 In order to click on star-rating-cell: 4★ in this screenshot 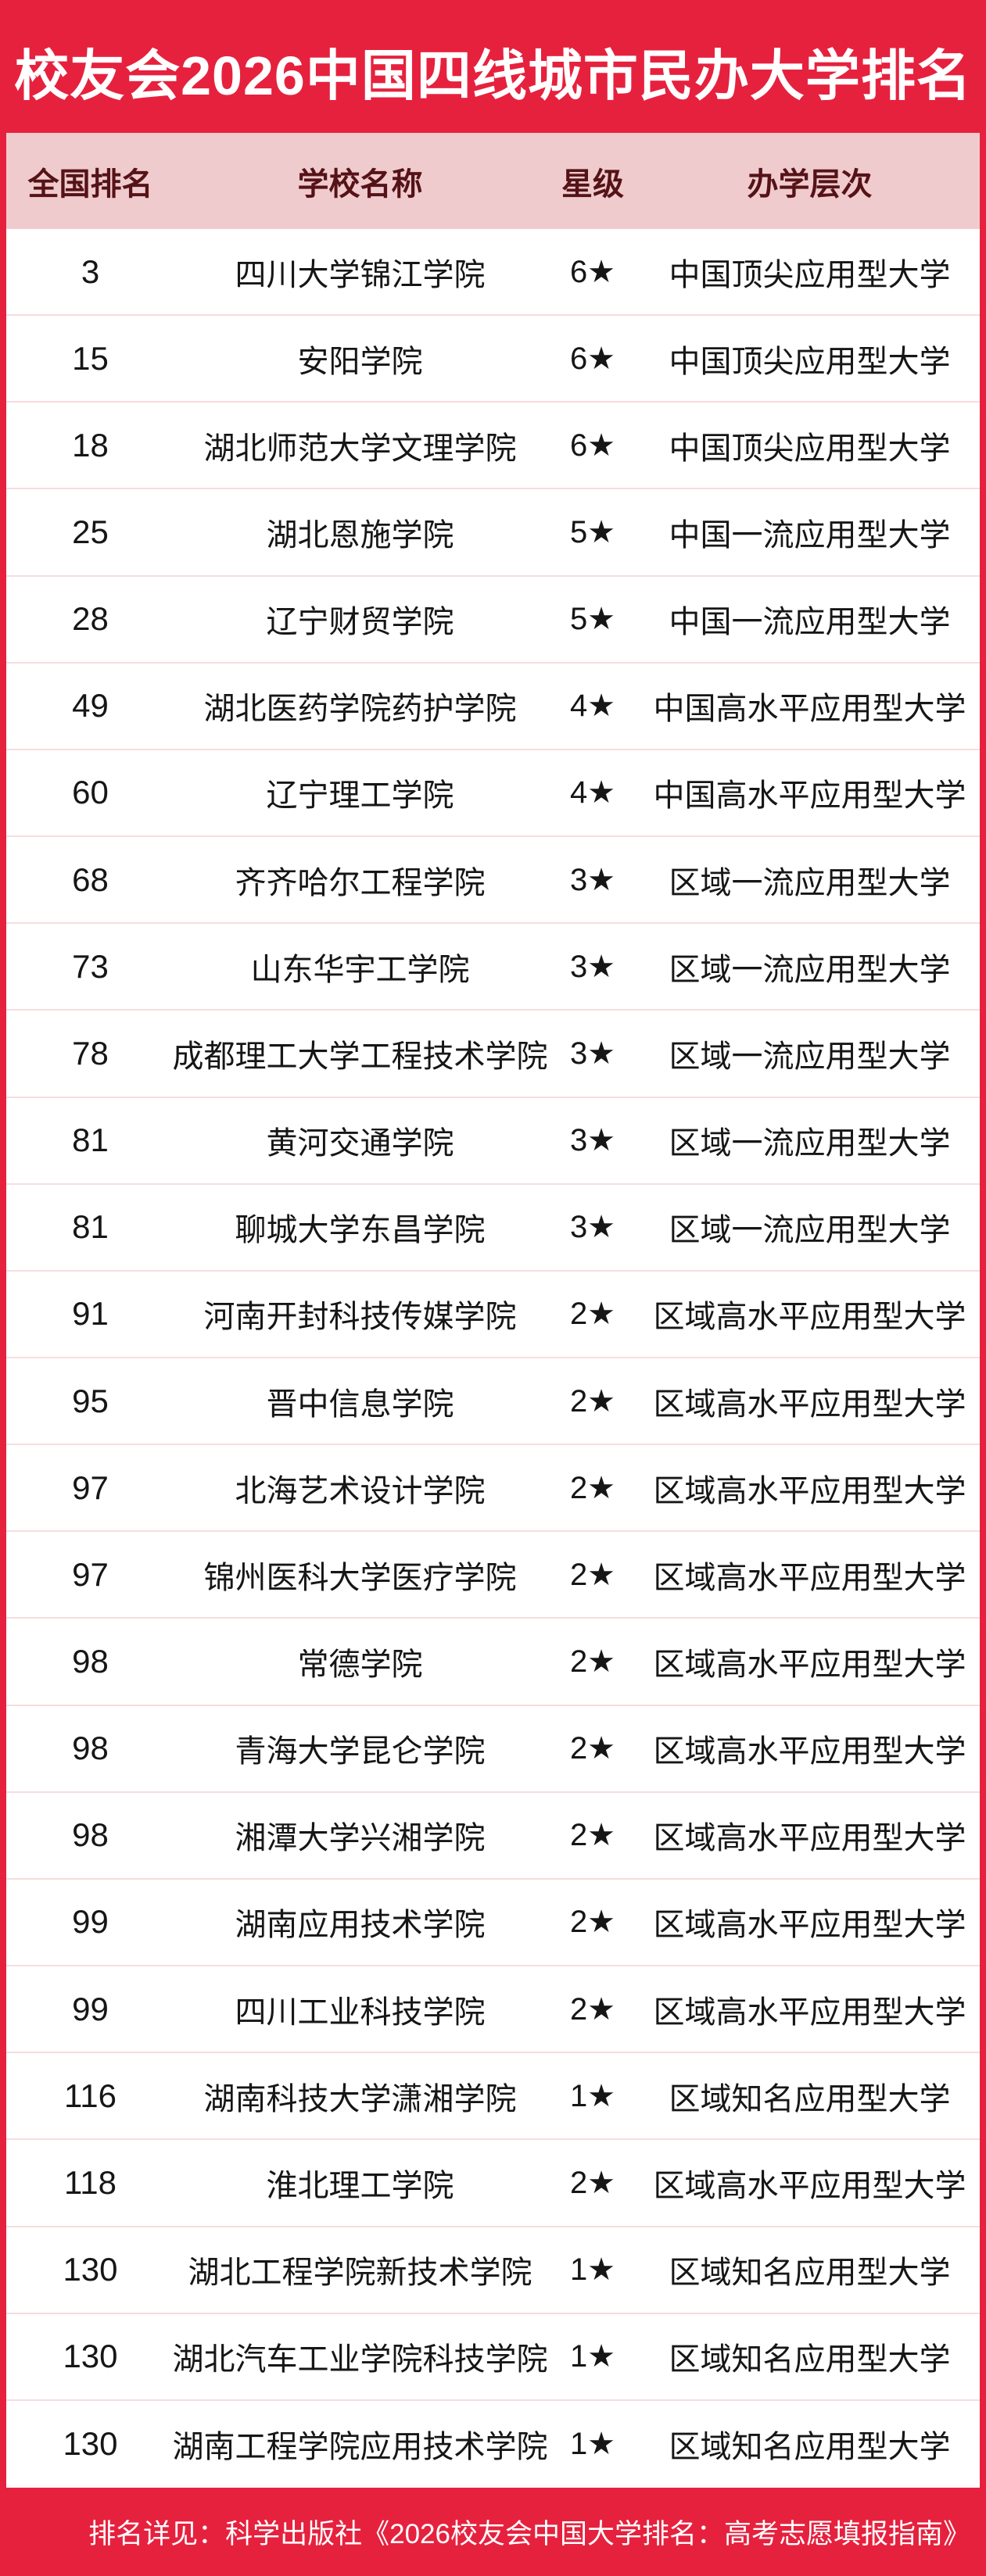, I will do `click(592, 792)`.